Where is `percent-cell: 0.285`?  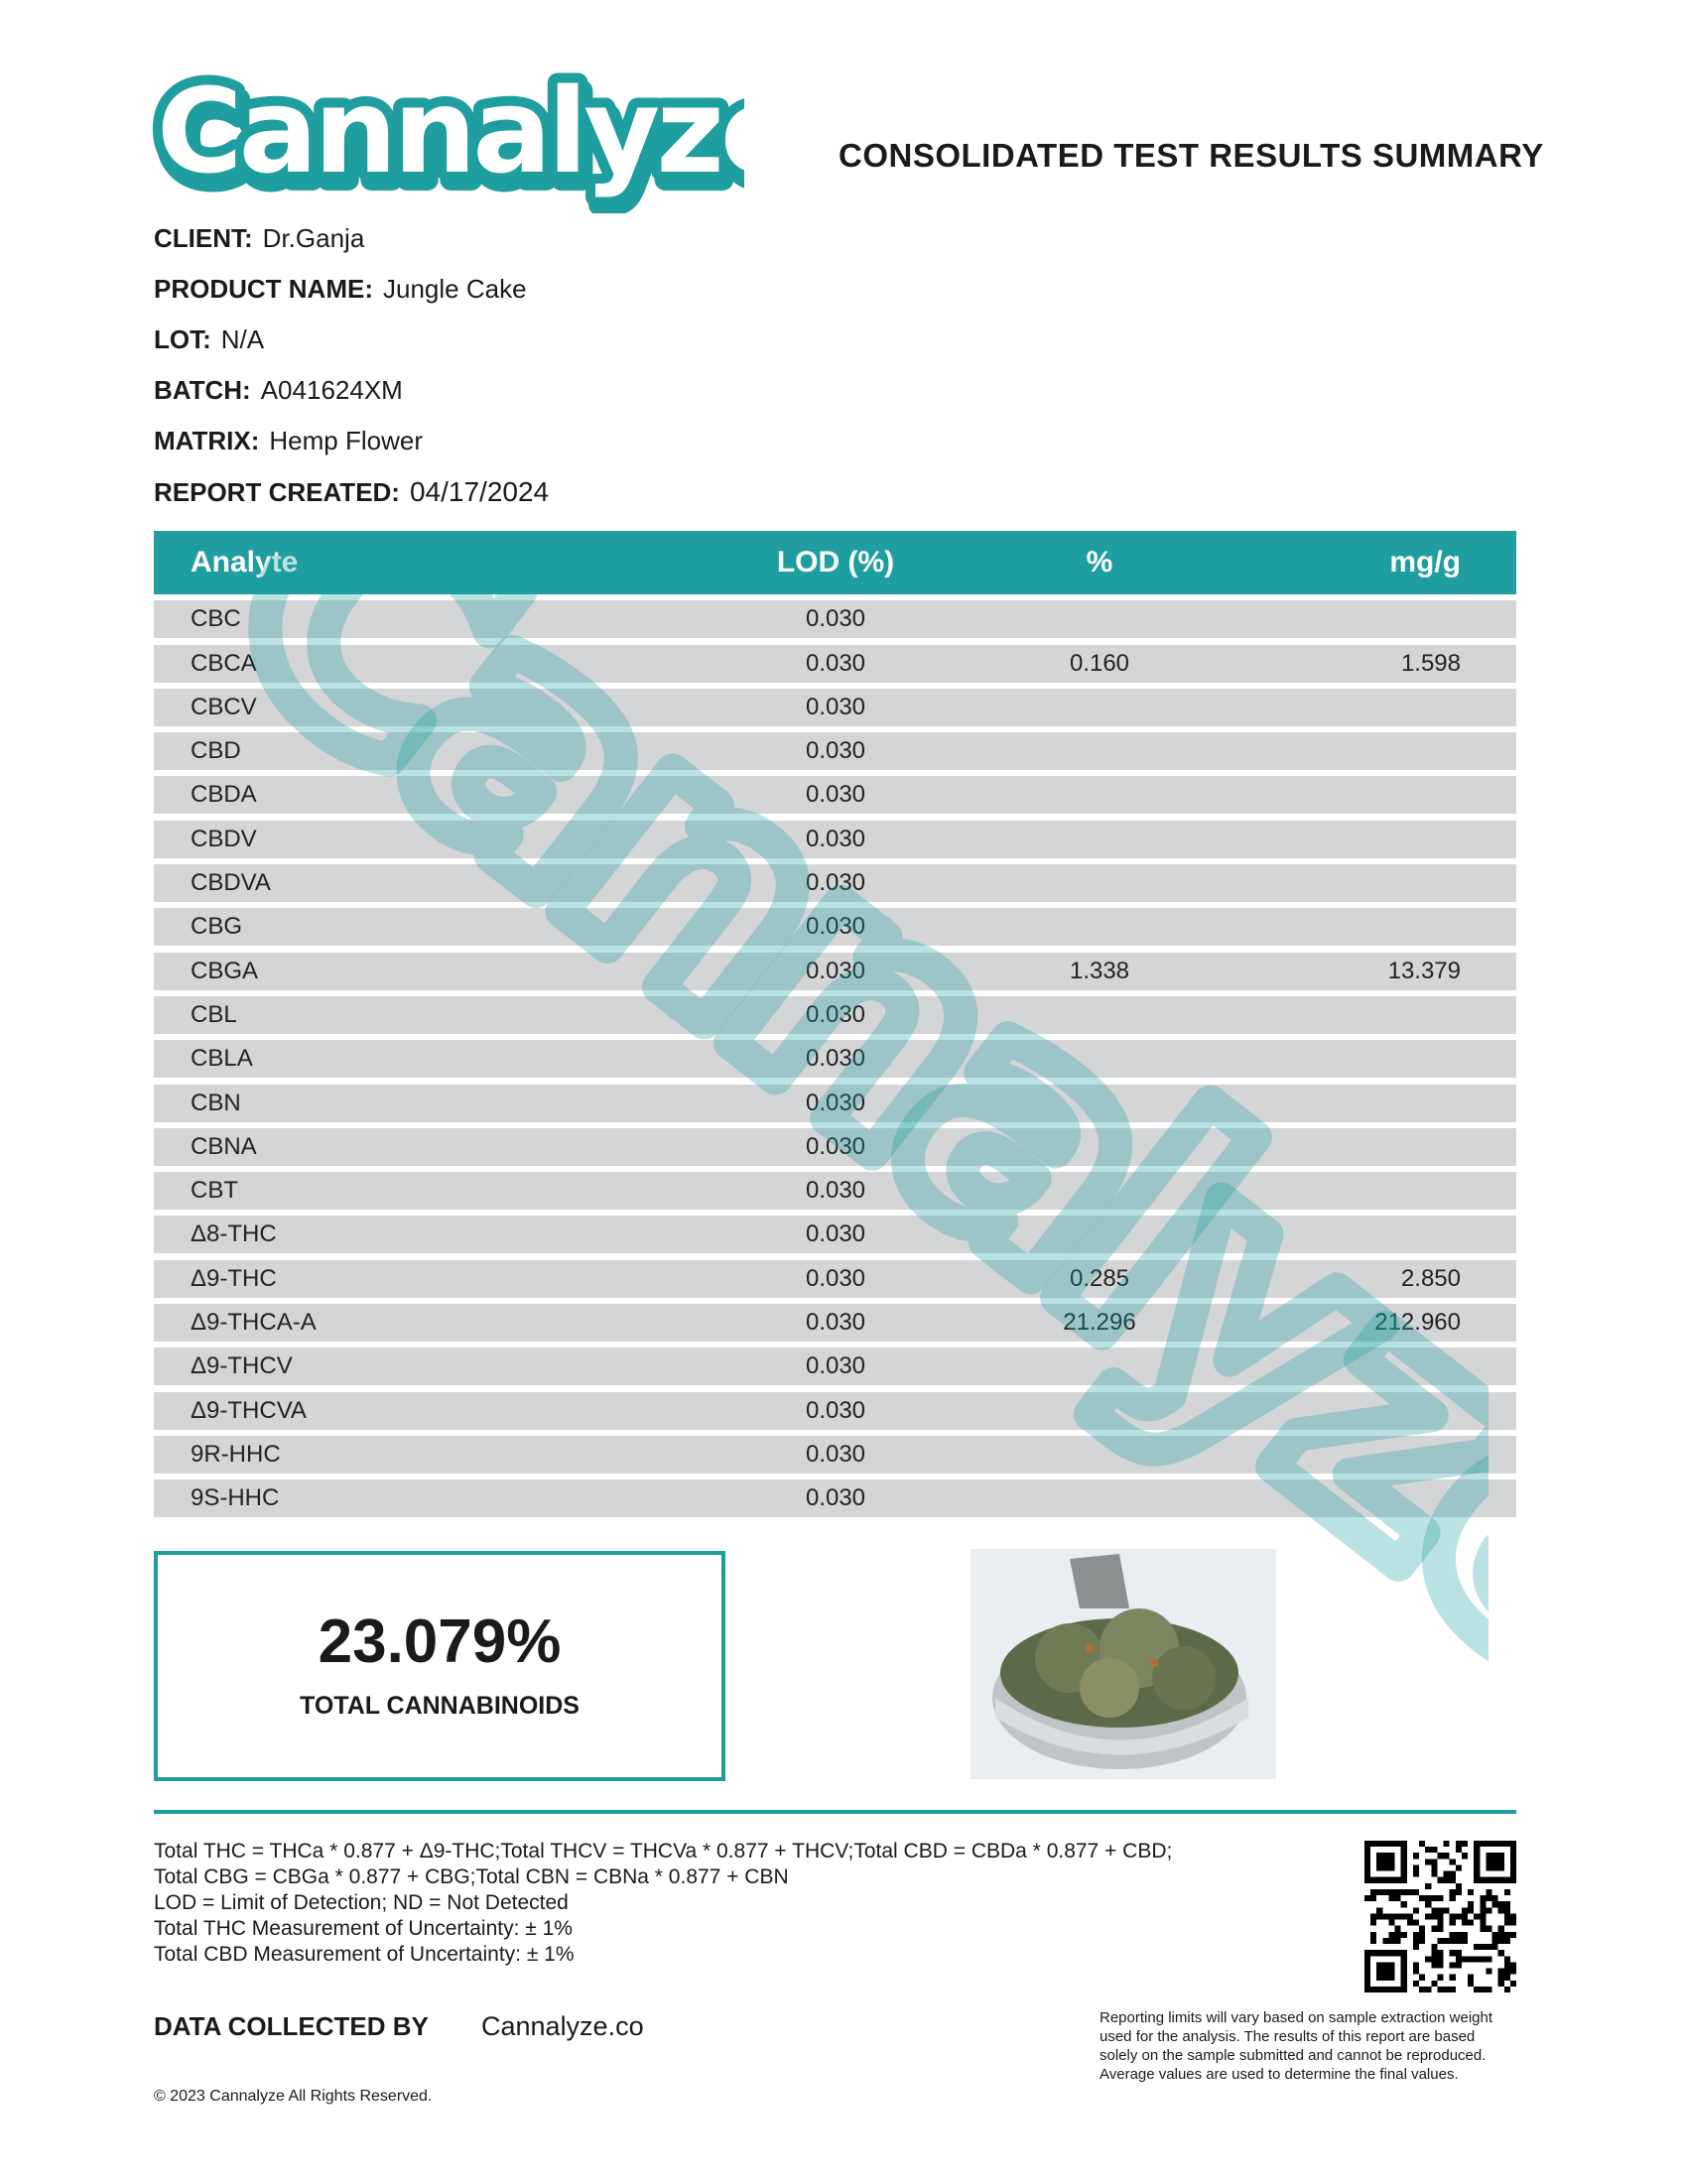
percent-cell: 0.285 is located at coordinates (1099, 1278).